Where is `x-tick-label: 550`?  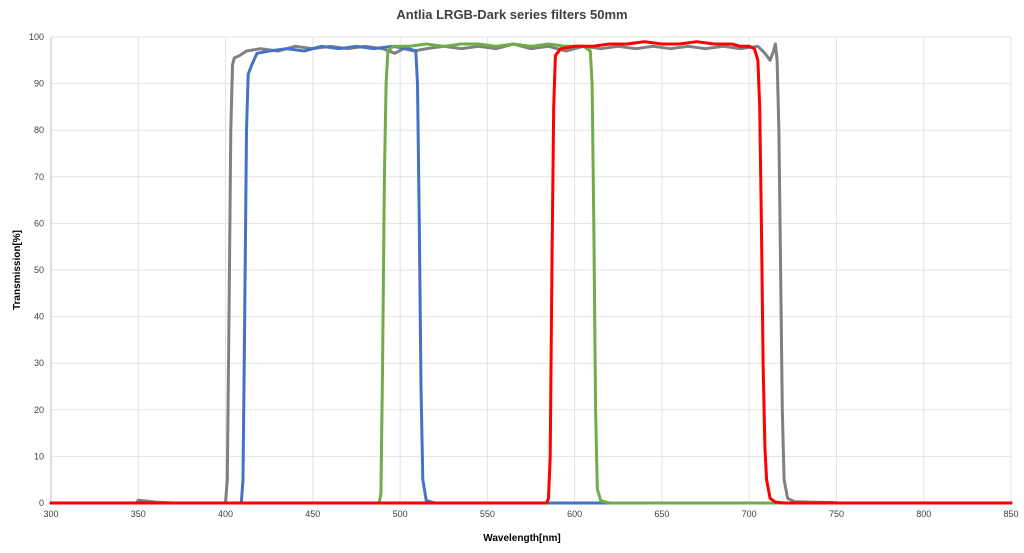 x-tick-label: 550 is located at coordinates (487, 514).